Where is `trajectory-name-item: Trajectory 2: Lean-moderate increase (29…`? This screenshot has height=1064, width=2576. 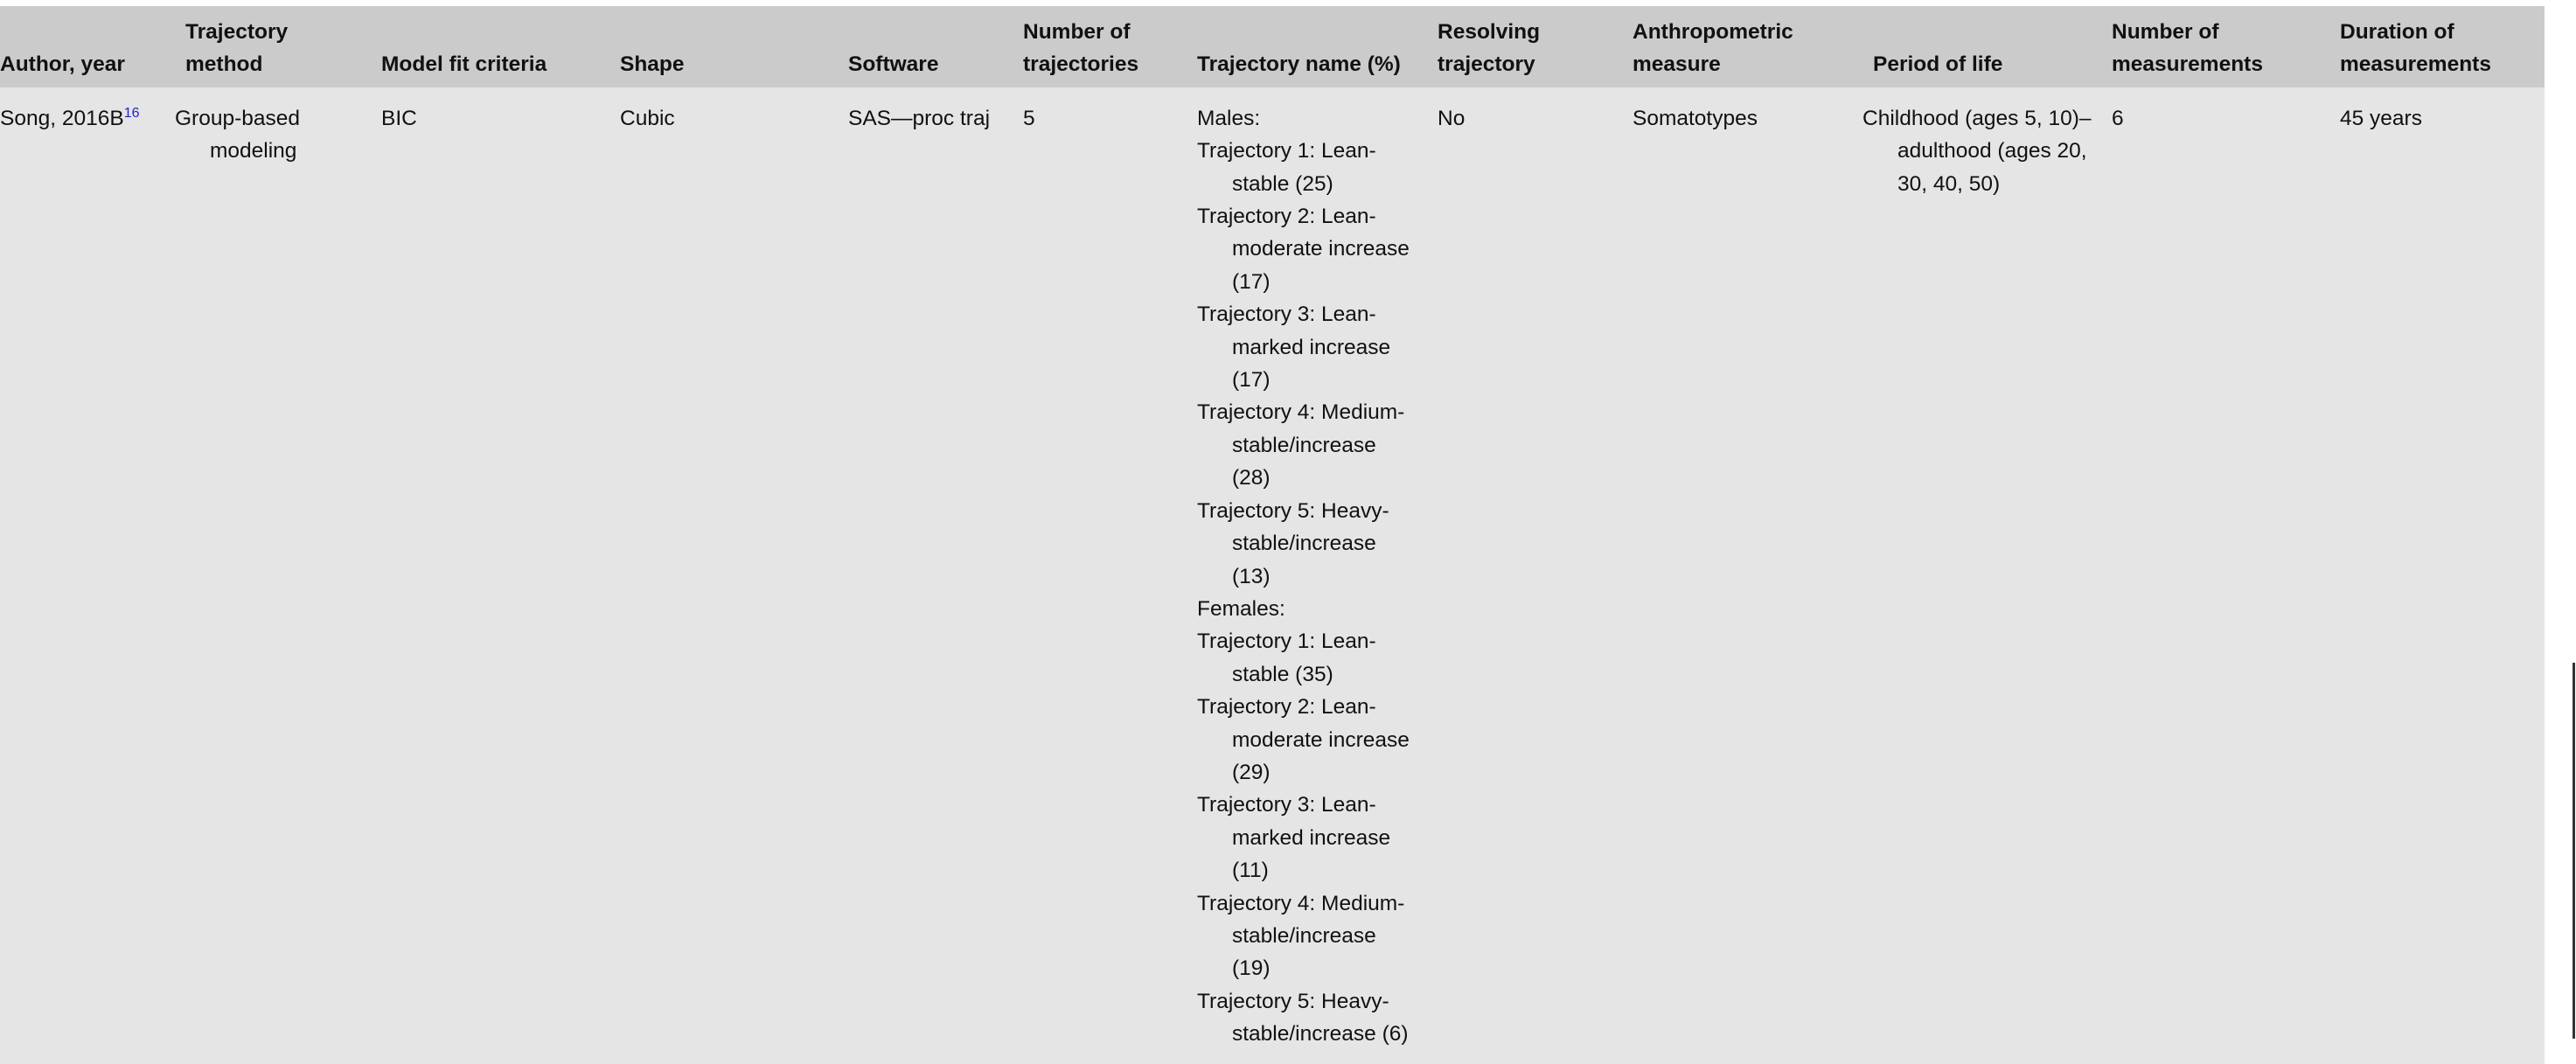
trajectory-name-item: Trajectory 2: Lean-moderate increase (29… is located at coordinates (1303, 739).